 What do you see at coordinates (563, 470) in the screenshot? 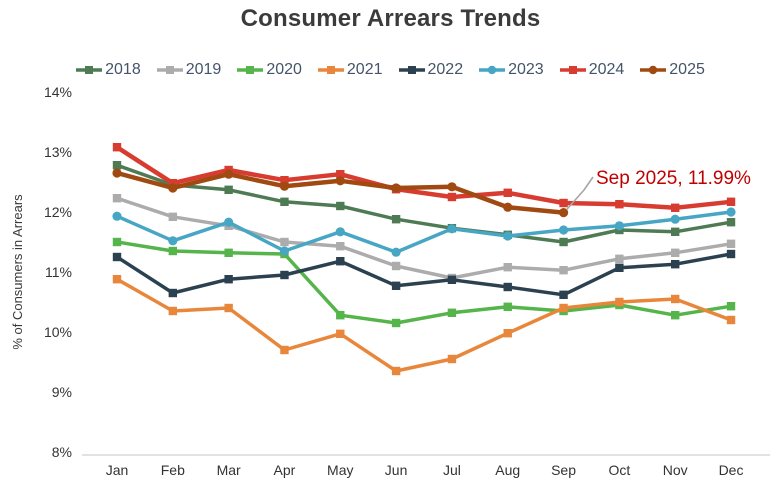
I see `x-tick-label: Sep` at bounding box center [563, 470].